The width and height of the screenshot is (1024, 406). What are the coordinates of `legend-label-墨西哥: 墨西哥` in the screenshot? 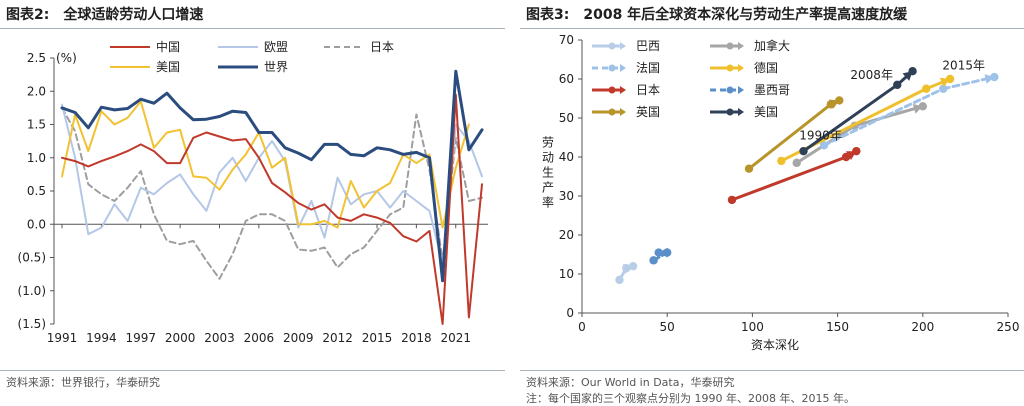 It's located at (772, 90).